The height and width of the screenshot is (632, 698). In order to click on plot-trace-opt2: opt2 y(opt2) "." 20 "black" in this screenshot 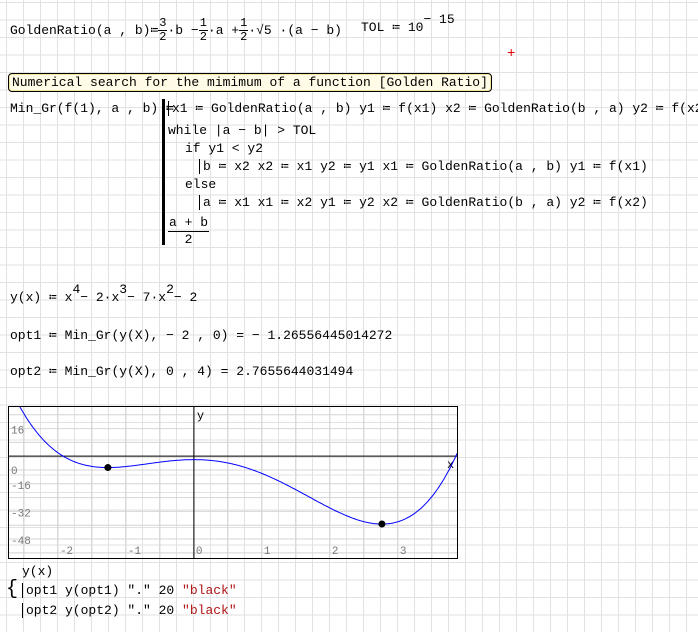, I will do `click(129, 610)`.